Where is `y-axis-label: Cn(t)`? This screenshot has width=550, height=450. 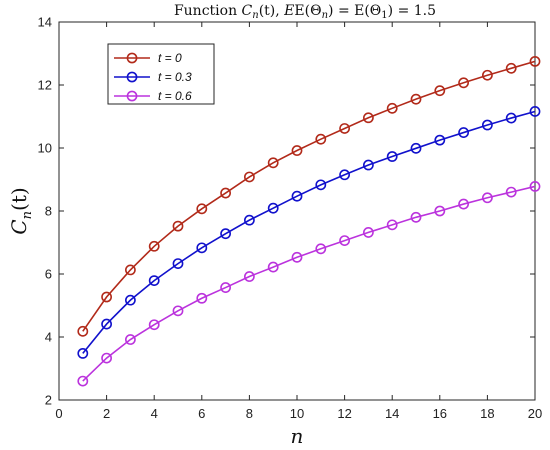 y-axis-label: Cn(t) is located at coordinates (21, 210).